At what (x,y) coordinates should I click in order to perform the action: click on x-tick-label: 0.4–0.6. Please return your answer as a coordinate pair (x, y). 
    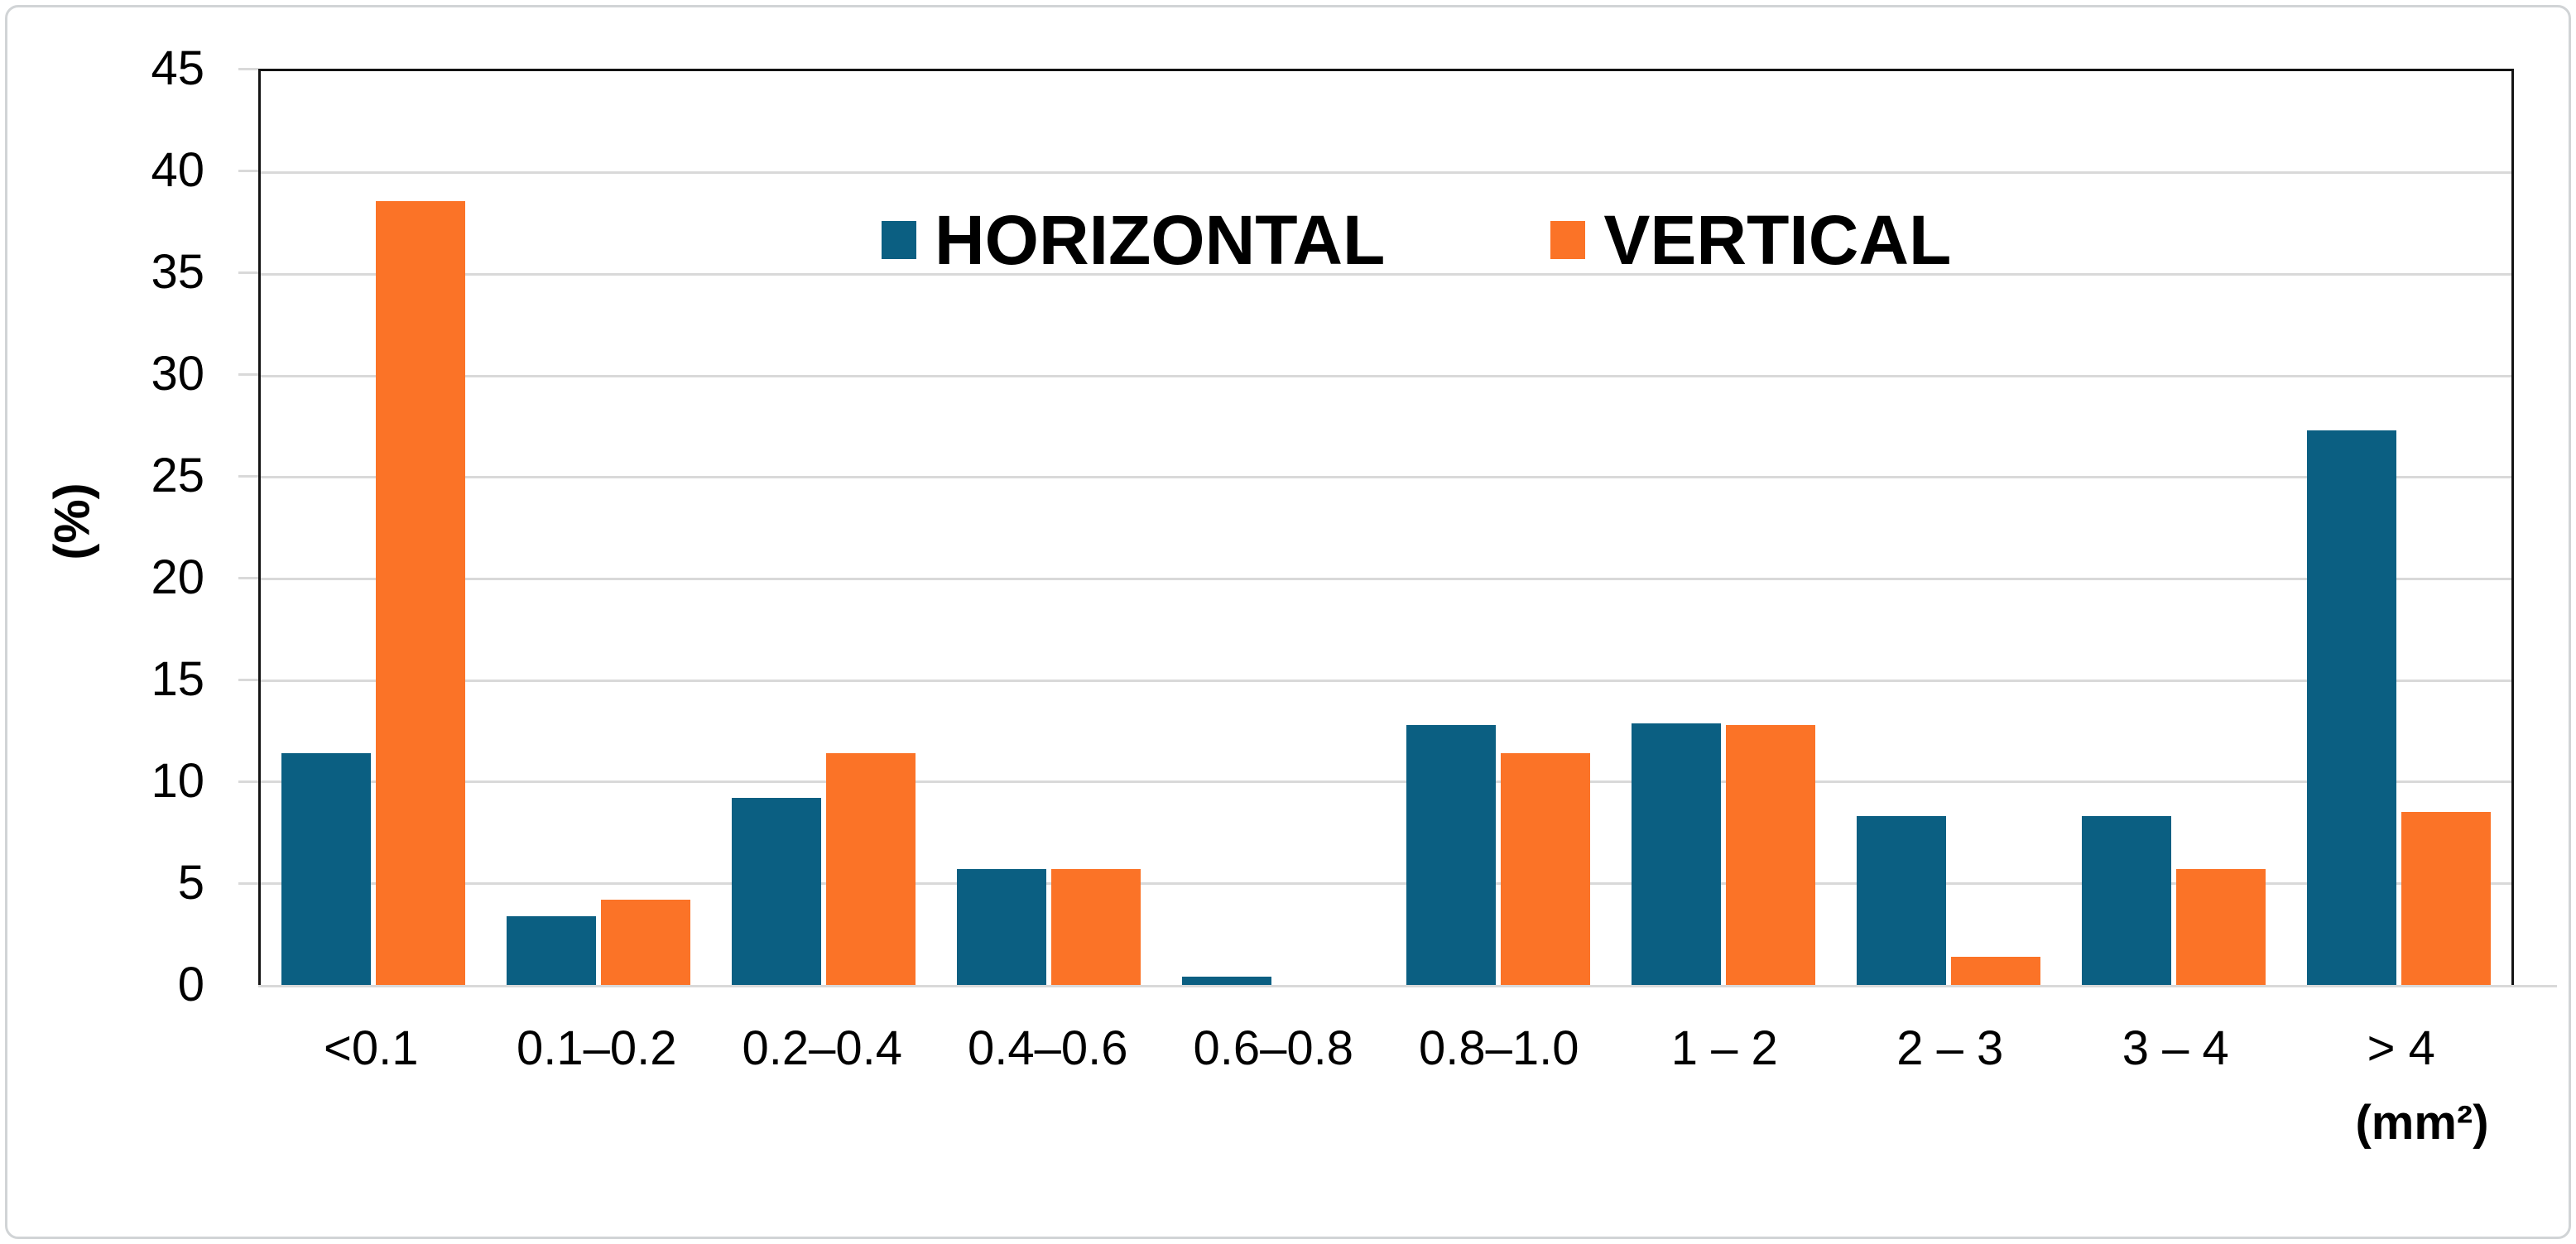
    Looking at the image, I should click on (1047, 1048).